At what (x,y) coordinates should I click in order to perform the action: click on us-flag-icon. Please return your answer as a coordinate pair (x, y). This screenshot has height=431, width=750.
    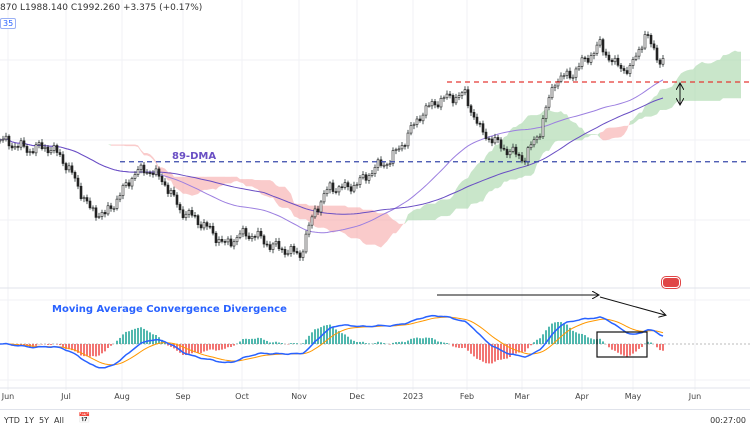
    Looking at the image, I should click on (671, 282).